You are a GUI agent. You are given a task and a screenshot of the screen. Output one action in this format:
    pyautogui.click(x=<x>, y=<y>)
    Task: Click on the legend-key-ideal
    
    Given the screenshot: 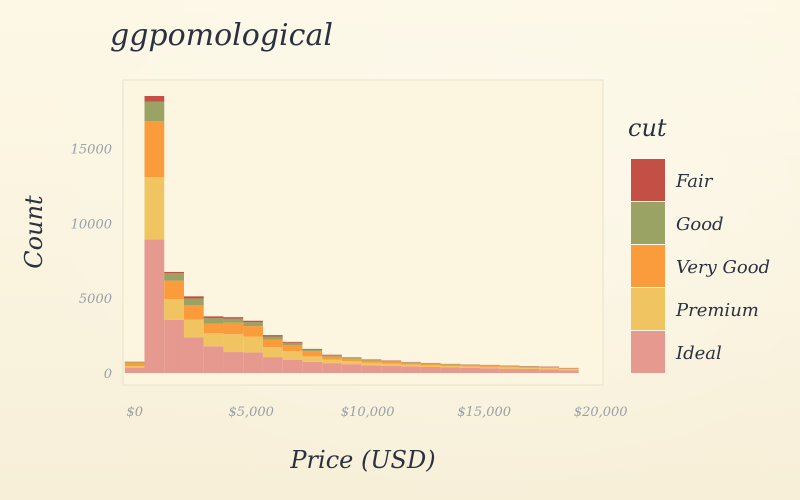 What is the action you would take?
    pyautogui.click(x=648, y=352)
    